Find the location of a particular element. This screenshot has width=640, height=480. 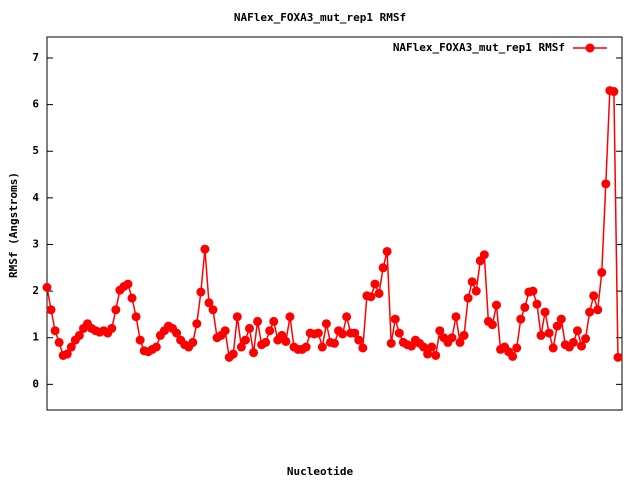

legend-marker is located at coordinates (590, 48).